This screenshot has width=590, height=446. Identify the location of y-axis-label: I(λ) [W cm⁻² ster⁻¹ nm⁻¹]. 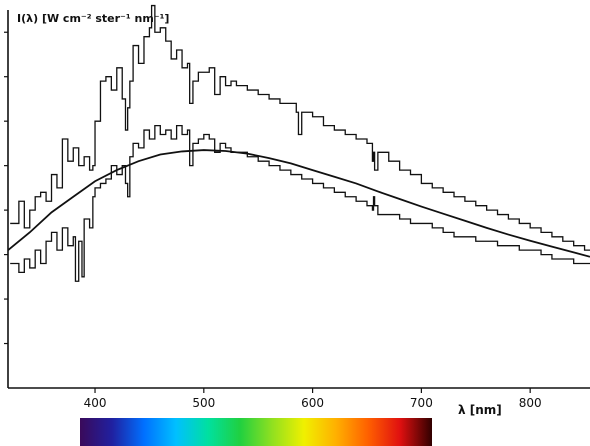
(93, 18).